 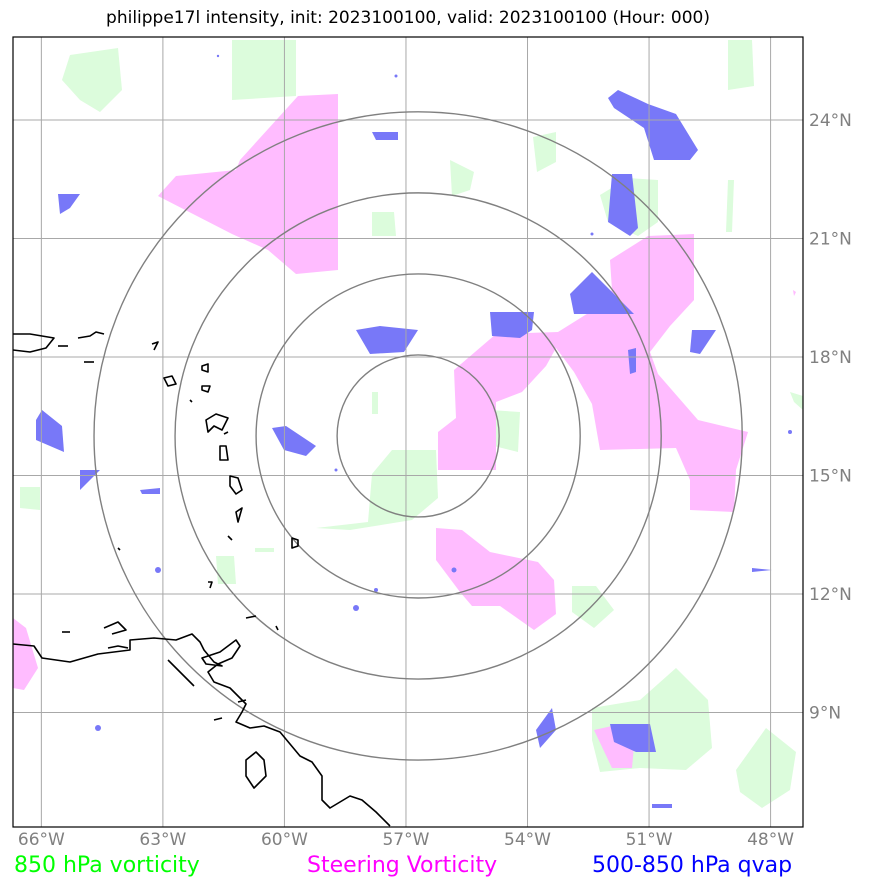 I want to click on longitude-tick-label: 63°W, so click(x=162, y=840).